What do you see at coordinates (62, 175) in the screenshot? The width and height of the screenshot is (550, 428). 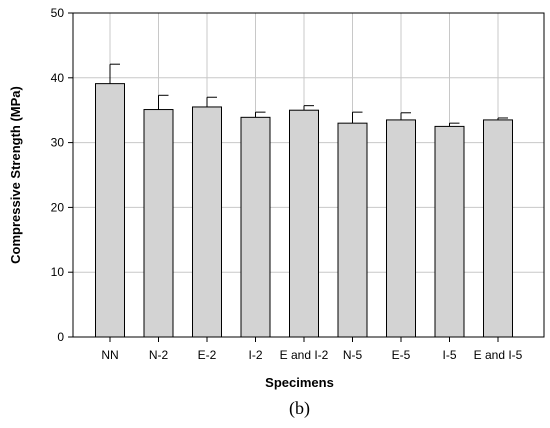 I see `y-axis-ticks: 0 10 20 30 40 50` at bounding box center [62, 175].